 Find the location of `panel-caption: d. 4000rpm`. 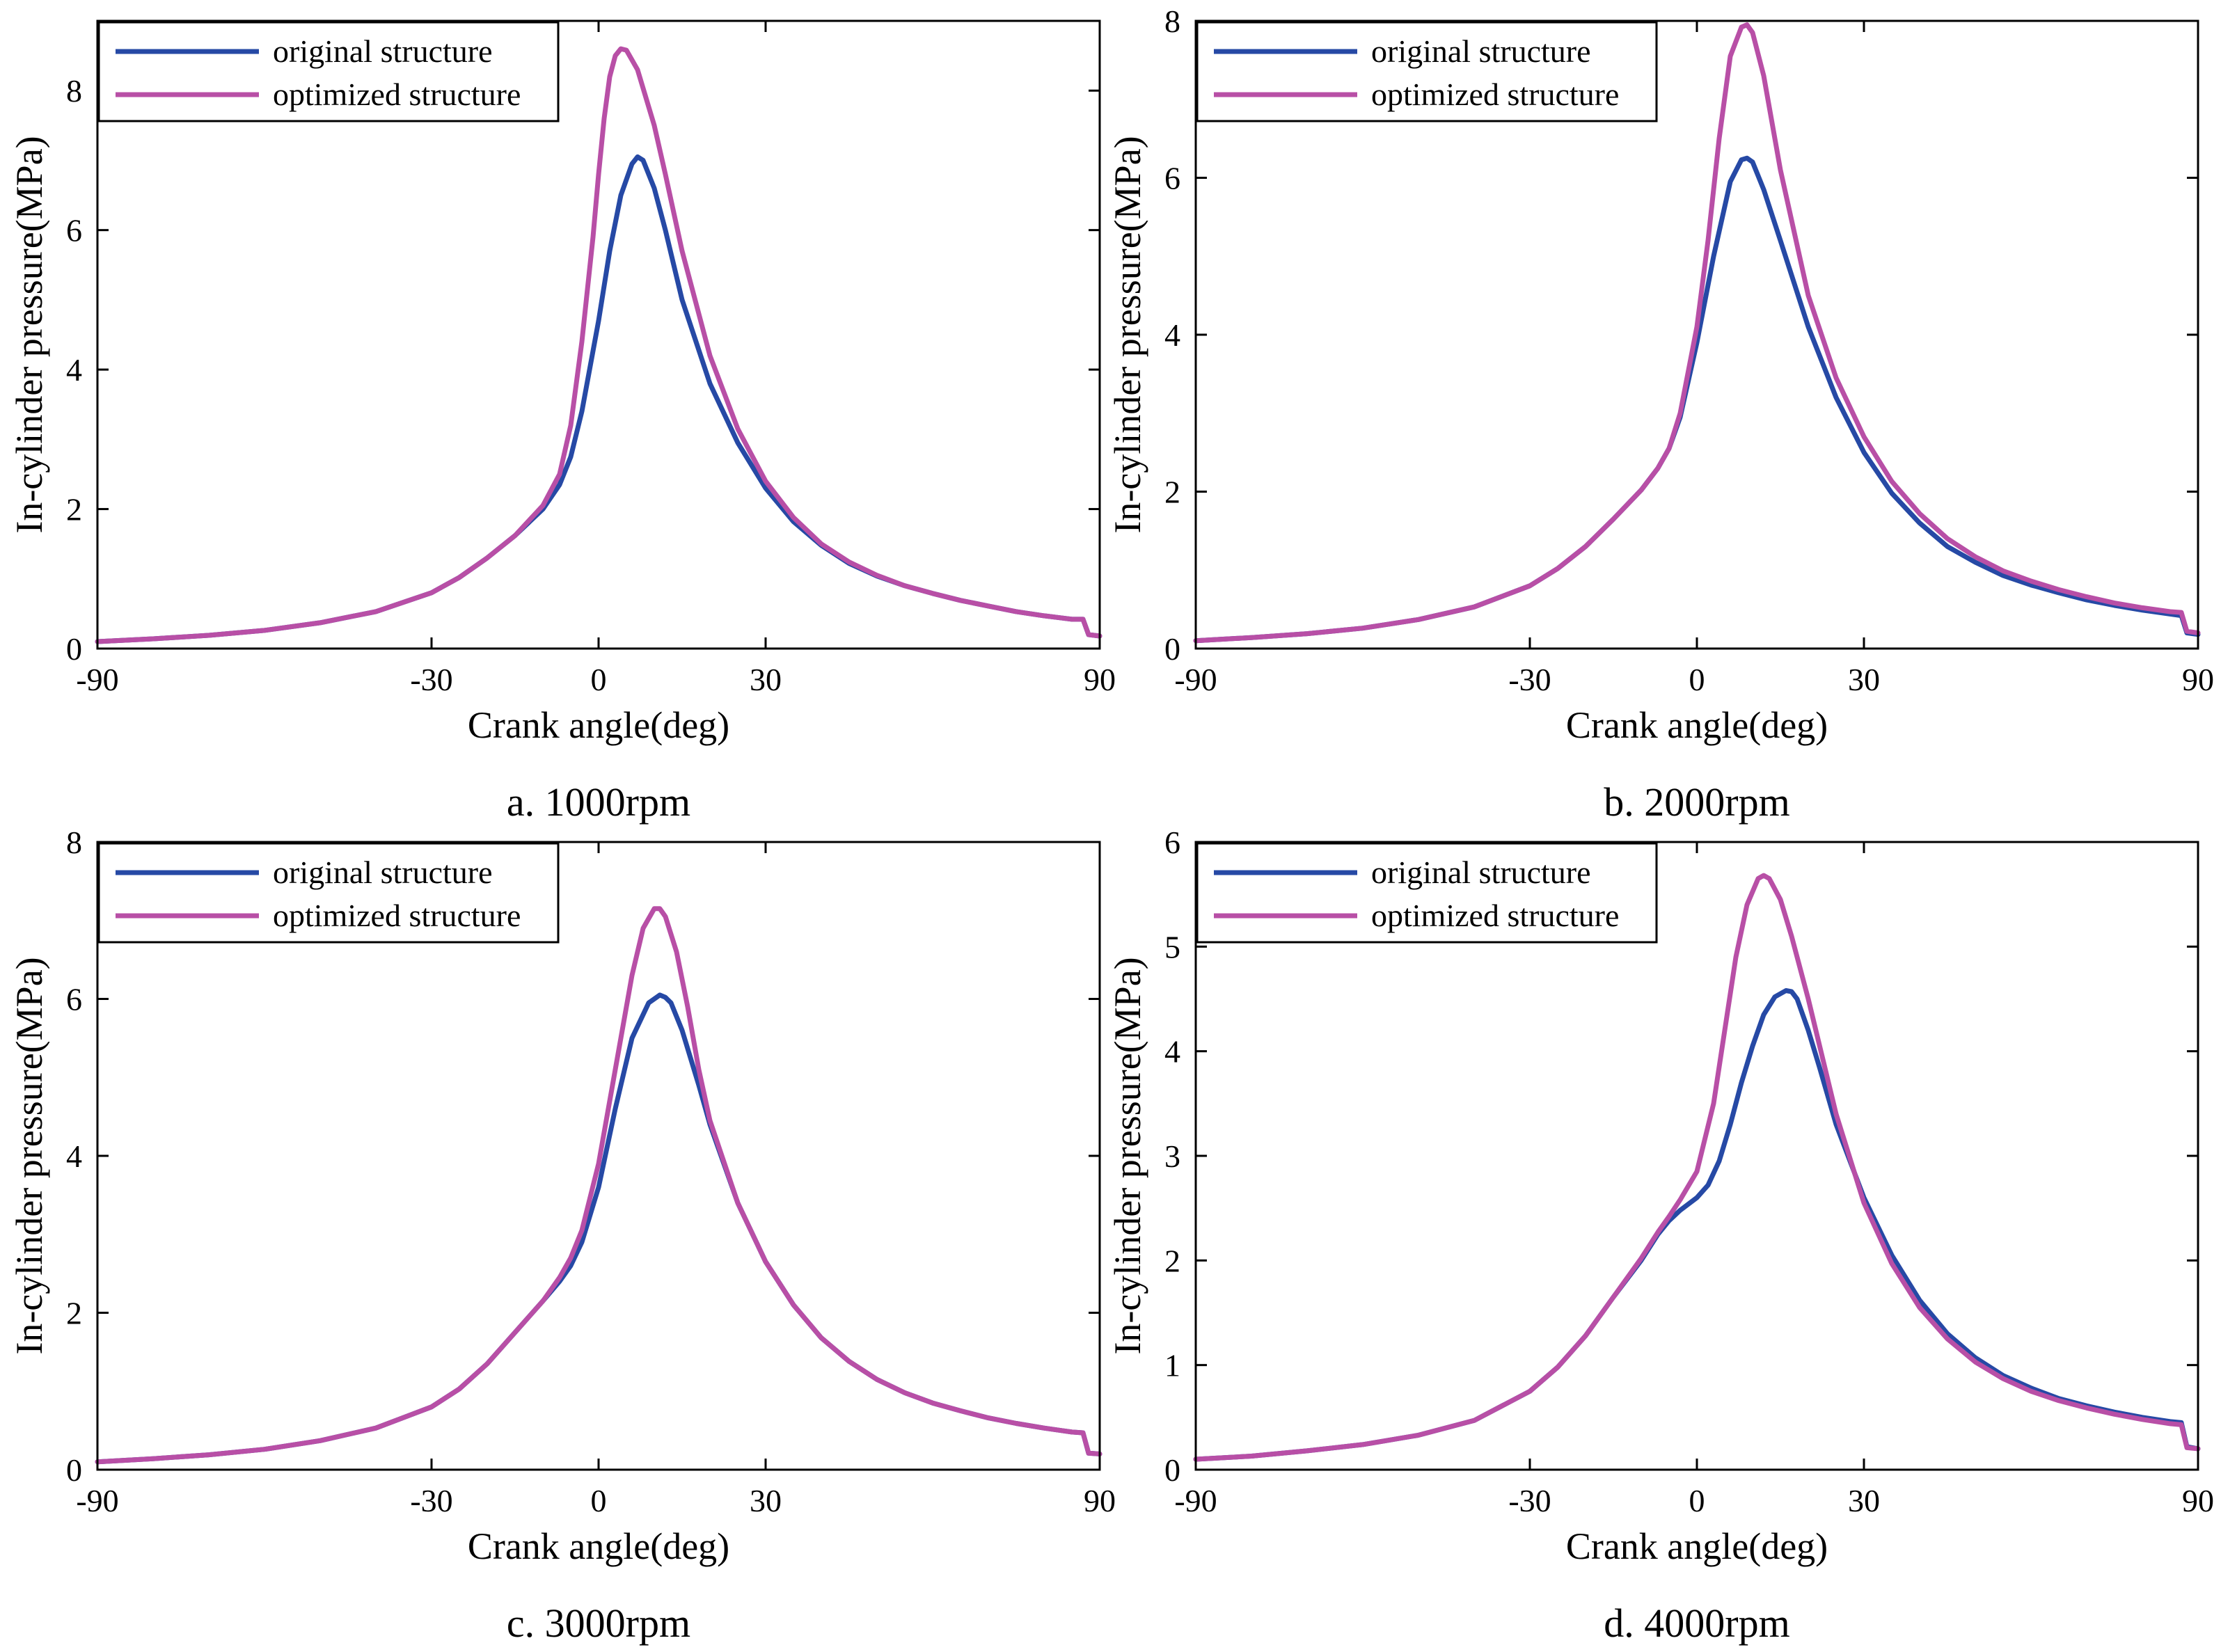

panel-caption: d. 4000rpm is located at coordinates (1696, 1623).